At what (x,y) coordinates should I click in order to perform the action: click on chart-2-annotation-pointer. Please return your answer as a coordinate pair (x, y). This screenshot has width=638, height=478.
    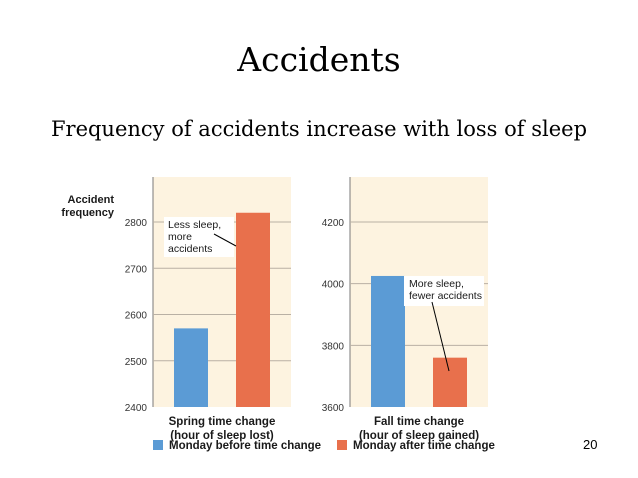
    Looking at the image, I should click on (440, 336).